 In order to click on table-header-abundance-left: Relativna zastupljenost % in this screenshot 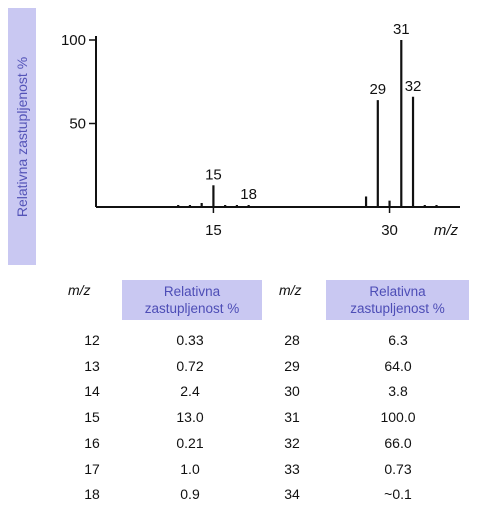, I will do `click(192, 300)`.